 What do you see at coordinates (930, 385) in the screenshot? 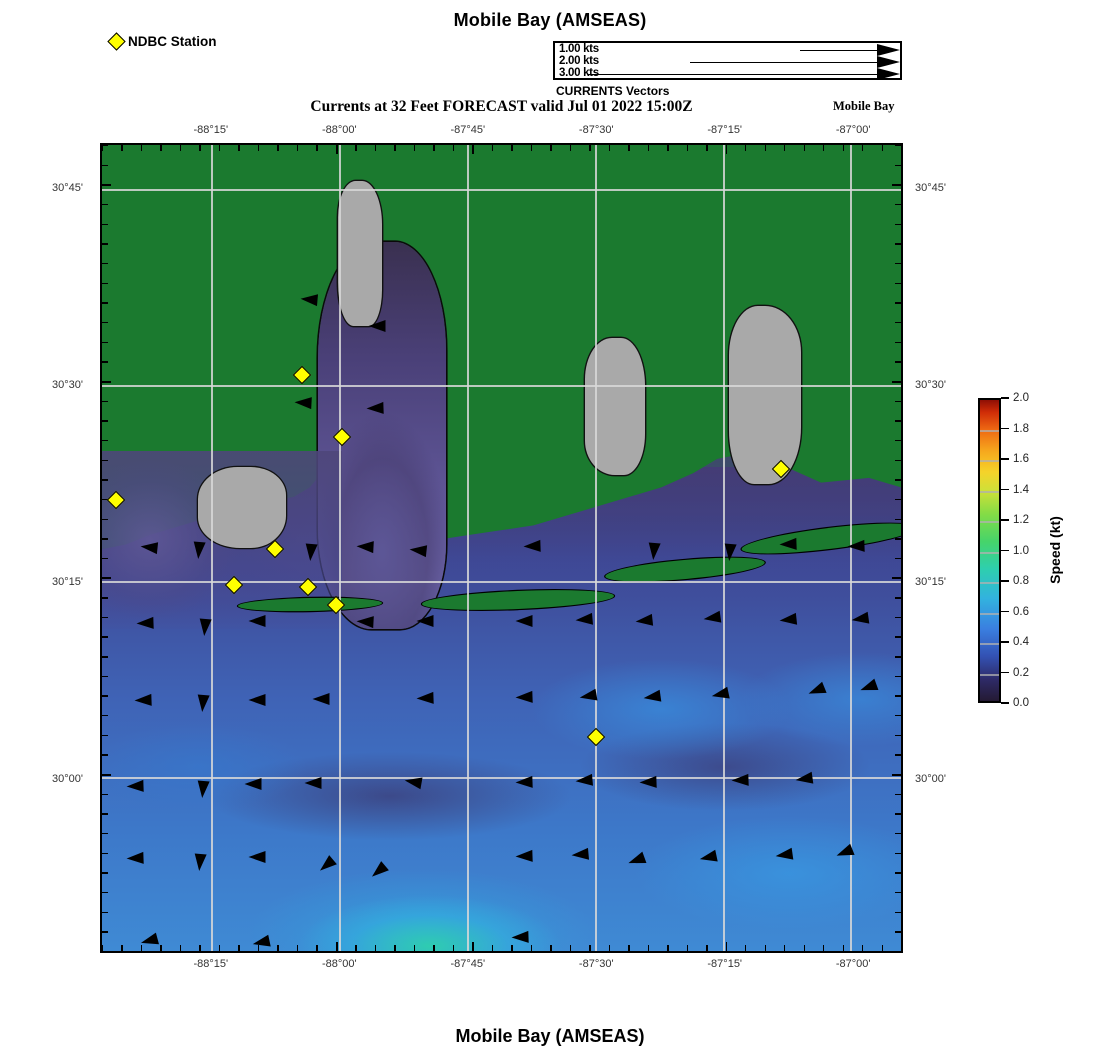
I see `y-axis-tick-label: 30°30'` at bounding box center [930, 385].